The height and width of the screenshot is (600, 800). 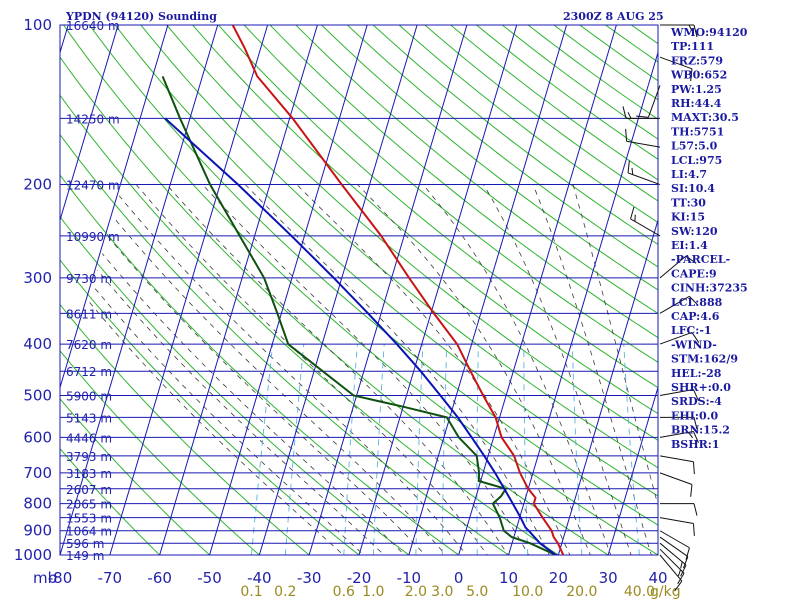 What do you see at coordinates (701, 387) in the screenshot?
I see `index-value: SHR+:0.0` at bounding box center [701, 387].